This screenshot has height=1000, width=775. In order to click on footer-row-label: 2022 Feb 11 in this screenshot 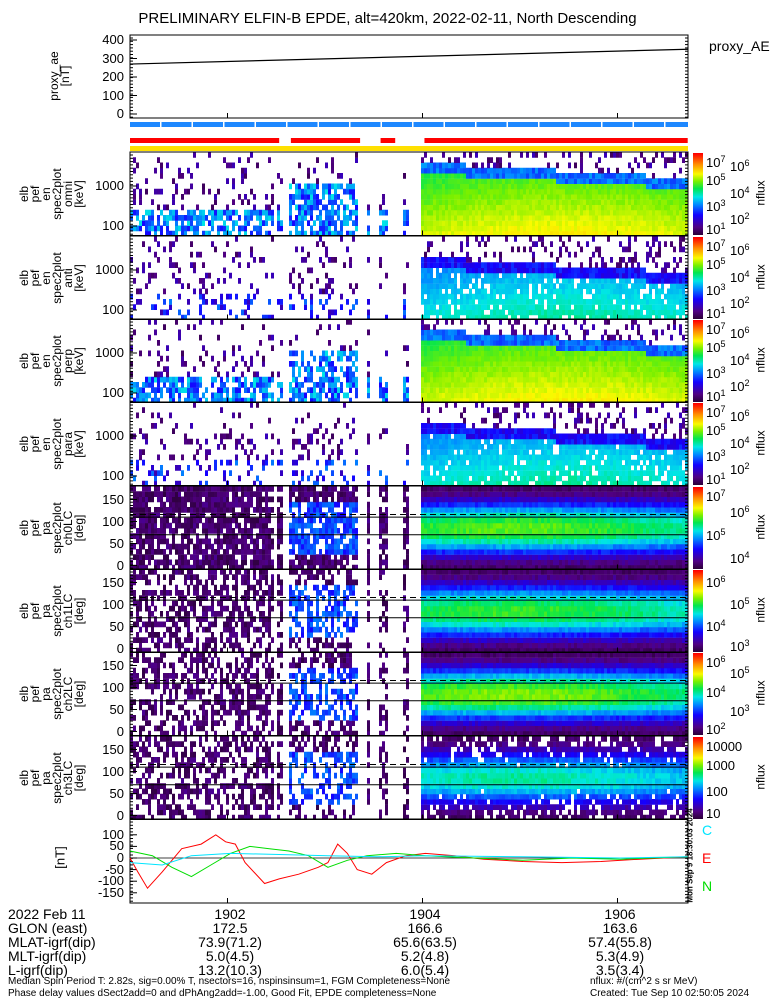, I will do `click(47, 914)`.